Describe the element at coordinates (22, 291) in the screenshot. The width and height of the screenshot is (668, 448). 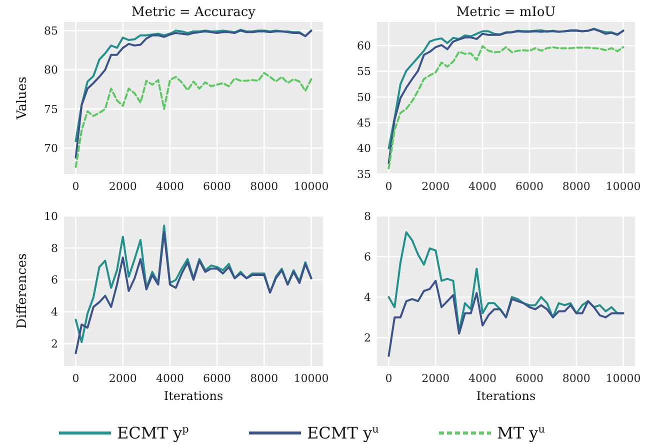
I see `y-axis-title: Differences` at that location.